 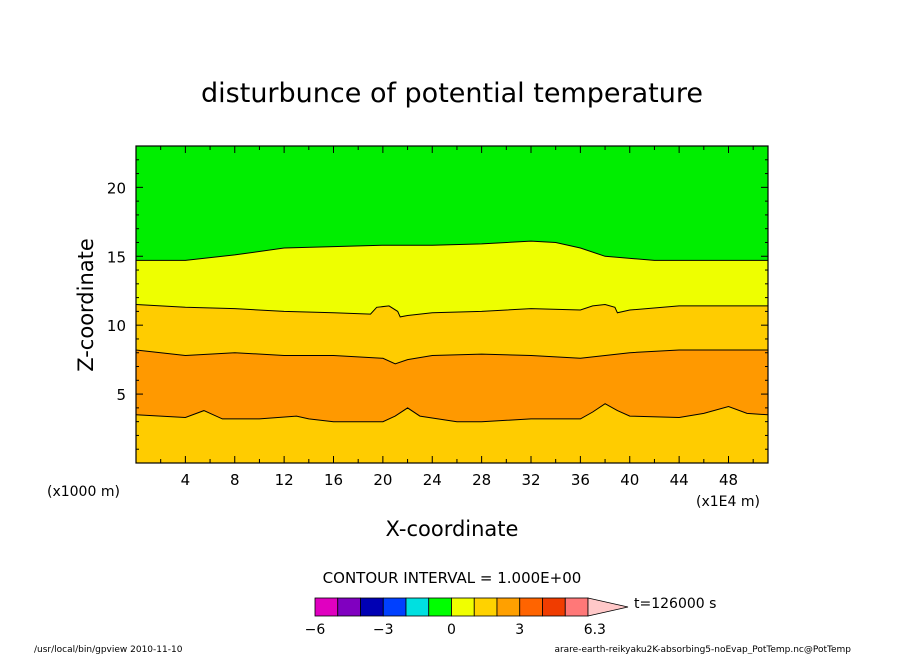 What do you see at coordinates (432, 480) in the screenshot?
I see `x-tick-label: 24` at bounding box center [432, 480].